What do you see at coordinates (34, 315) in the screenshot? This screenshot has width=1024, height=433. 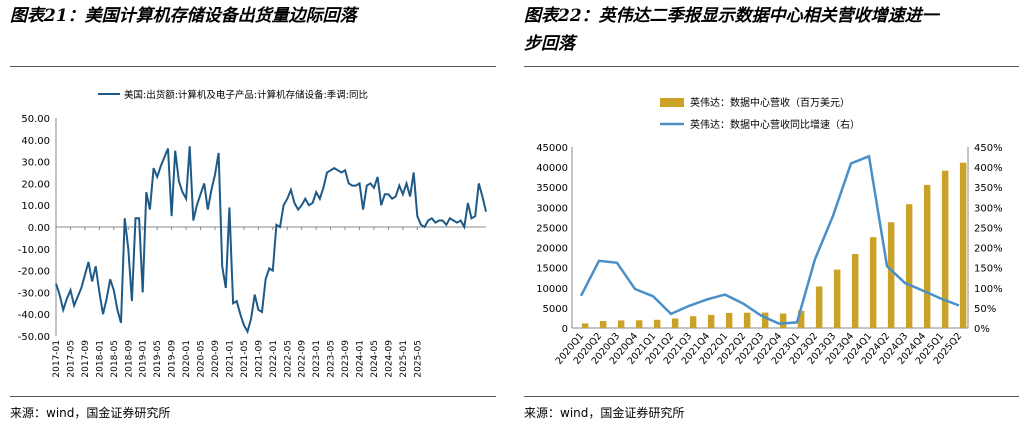 I see `left-y-tick-label: -40.00` at bounding box center [34, 315].